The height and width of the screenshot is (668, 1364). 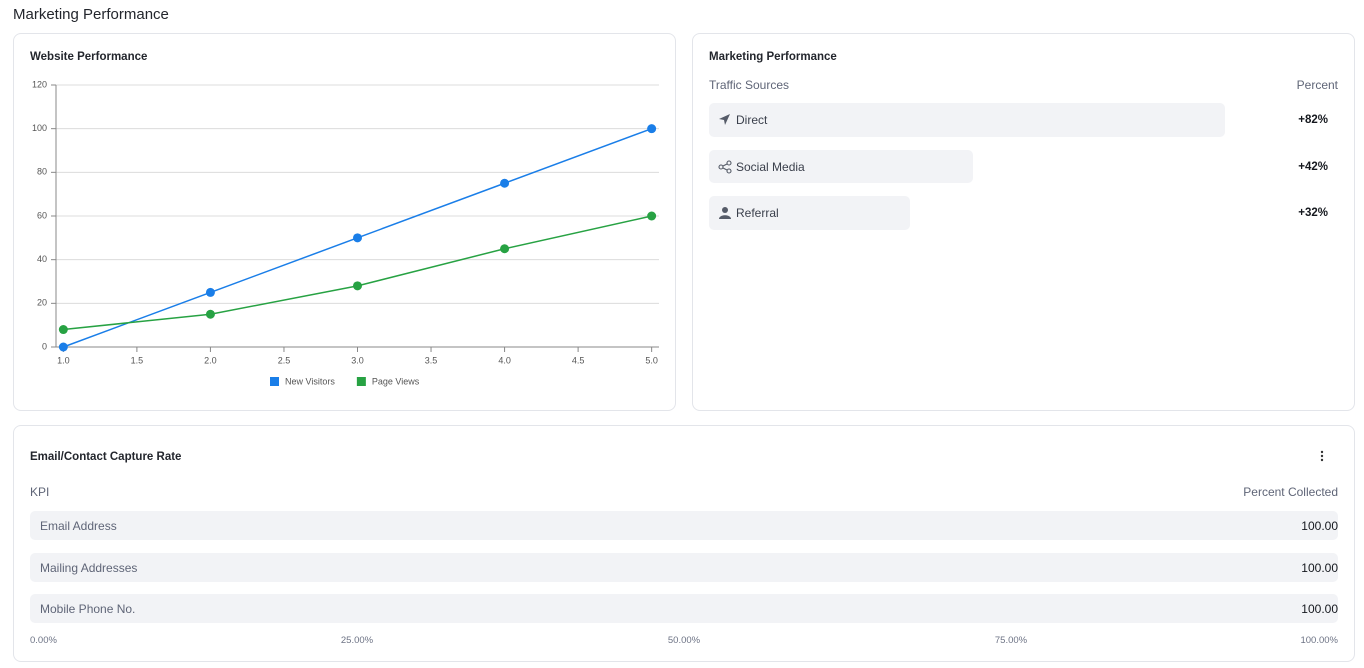 I want to click on column-header: Percent, so click(x=1317, y=85).